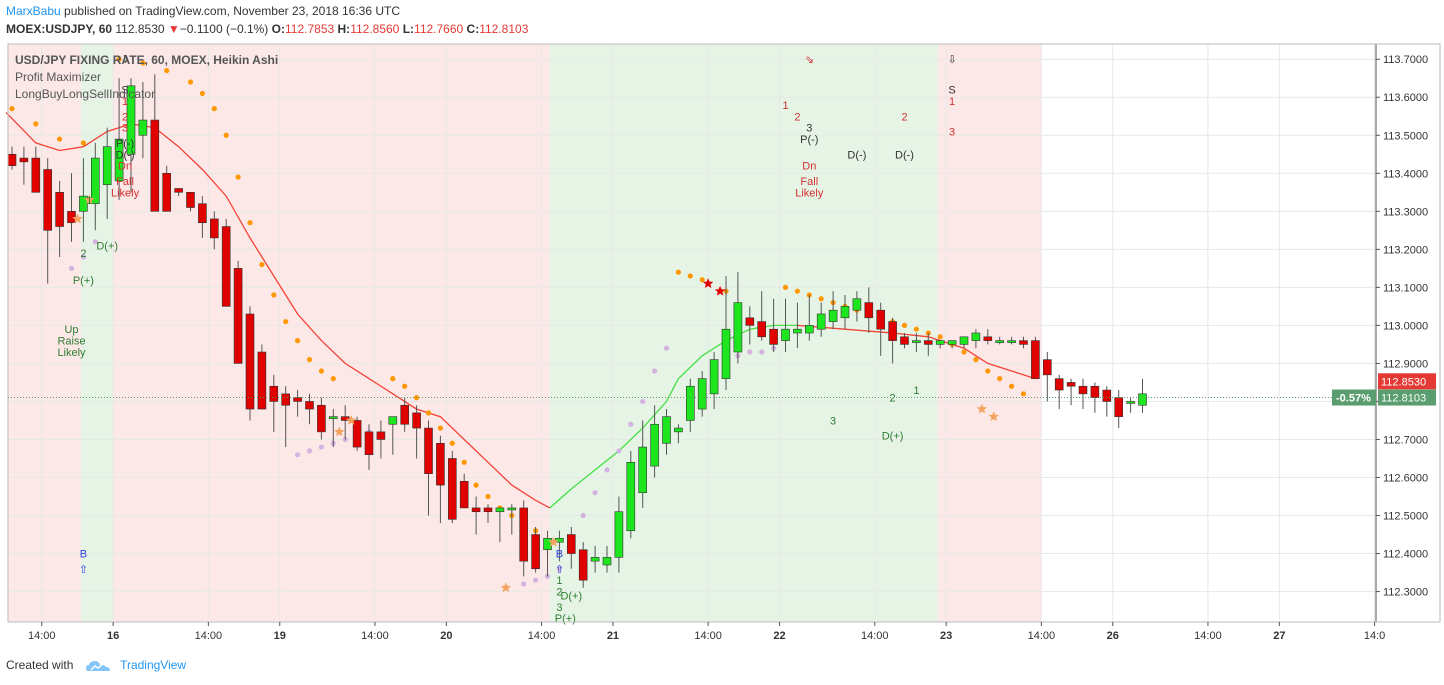 This screenshot has height=685, width=1444. I want to click on open-label: O:, so click(278, 29).